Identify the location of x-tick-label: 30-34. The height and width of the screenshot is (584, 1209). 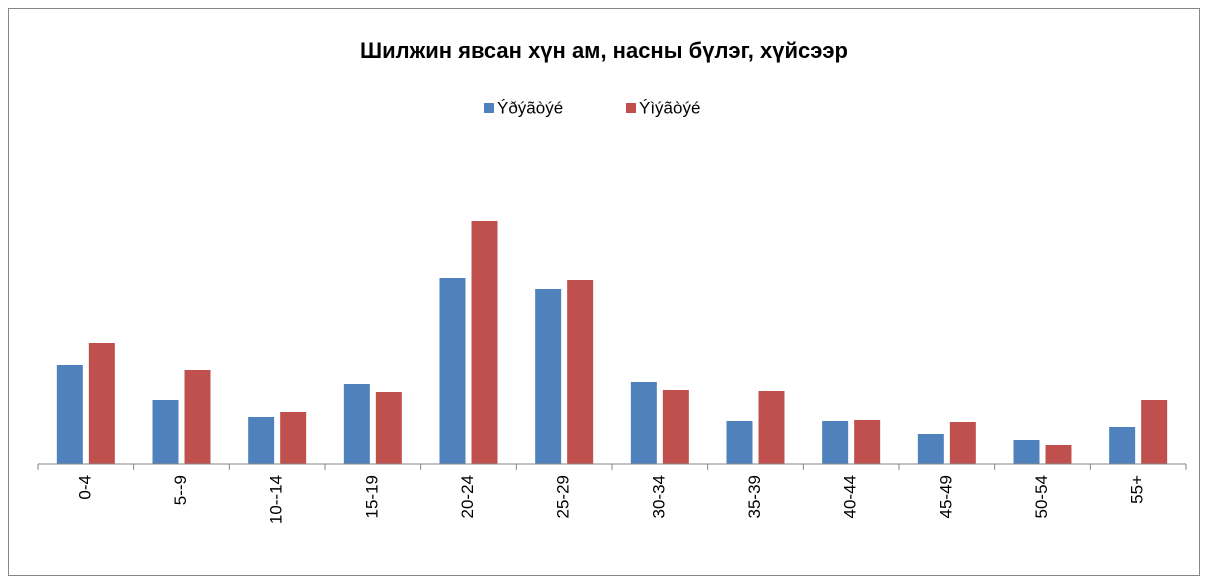
(658, 496).